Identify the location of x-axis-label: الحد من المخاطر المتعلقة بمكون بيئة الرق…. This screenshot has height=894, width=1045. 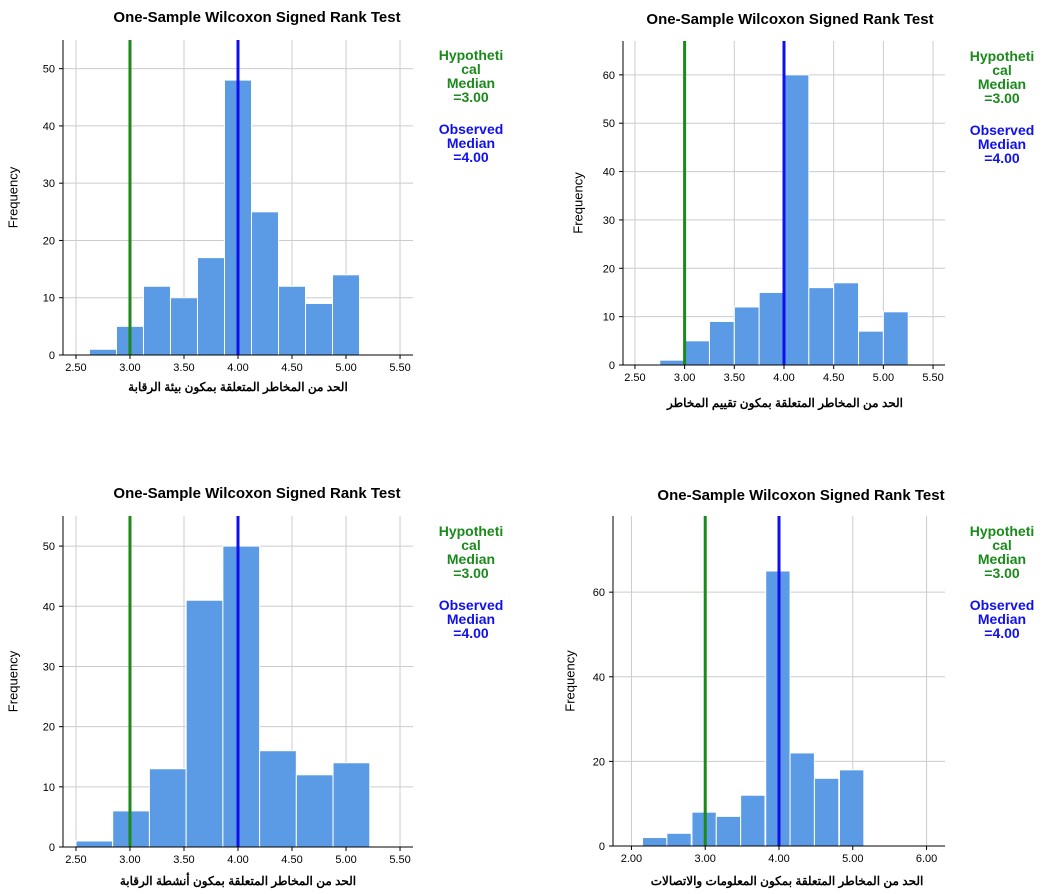
(238, 387).